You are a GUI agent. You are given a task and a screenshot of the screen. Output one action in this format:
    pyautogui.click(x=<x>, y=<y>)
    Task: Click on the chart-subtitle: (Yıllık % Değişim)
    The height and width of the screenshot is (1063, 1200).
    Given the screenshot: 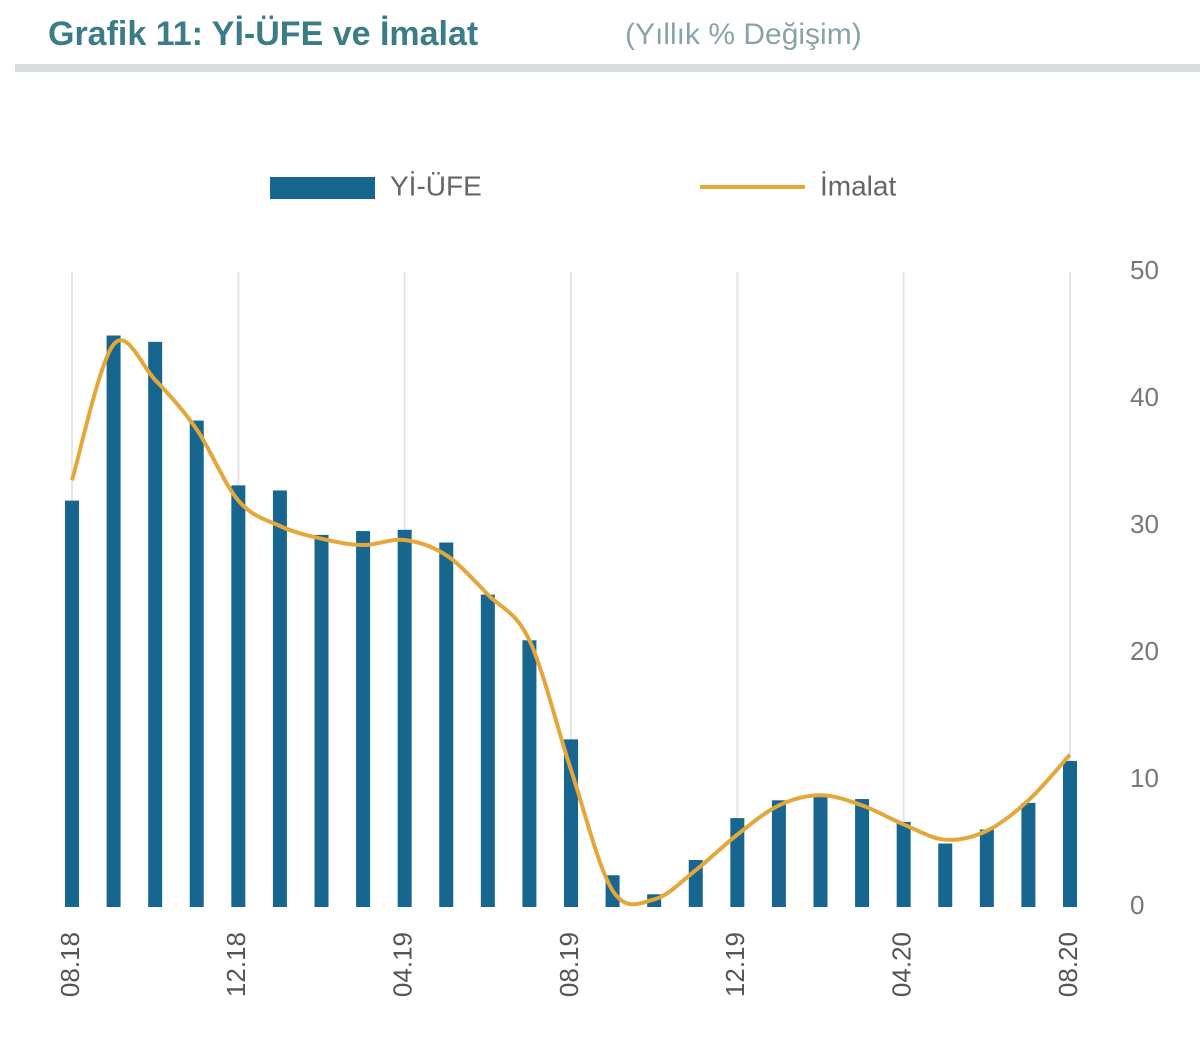 What is the action you would take?
    pyautogui.click(x=743, y=34)
    